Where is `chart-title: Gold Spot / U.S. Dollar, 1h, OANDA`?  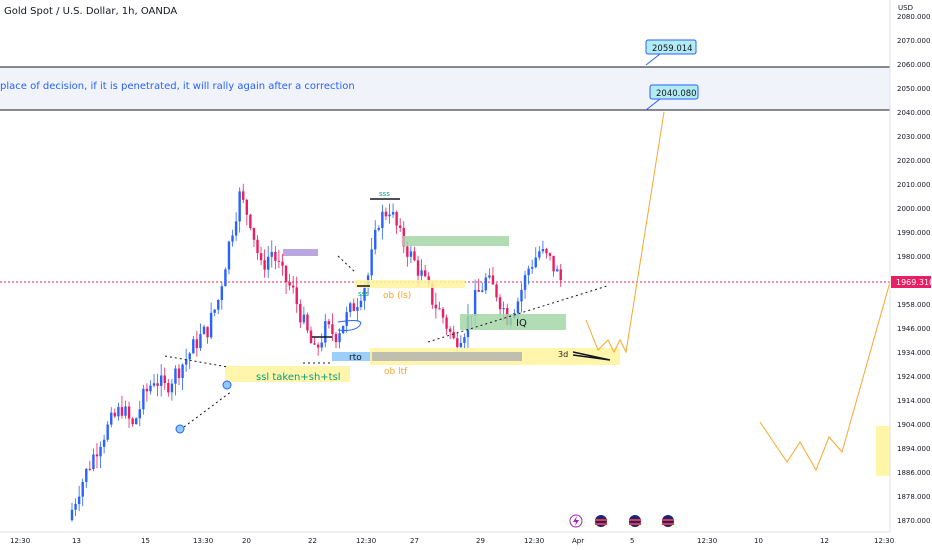 chart-title: Gold Spot / U.S. Dollar, 1h, OANDA is located at coordinates (91, 11).